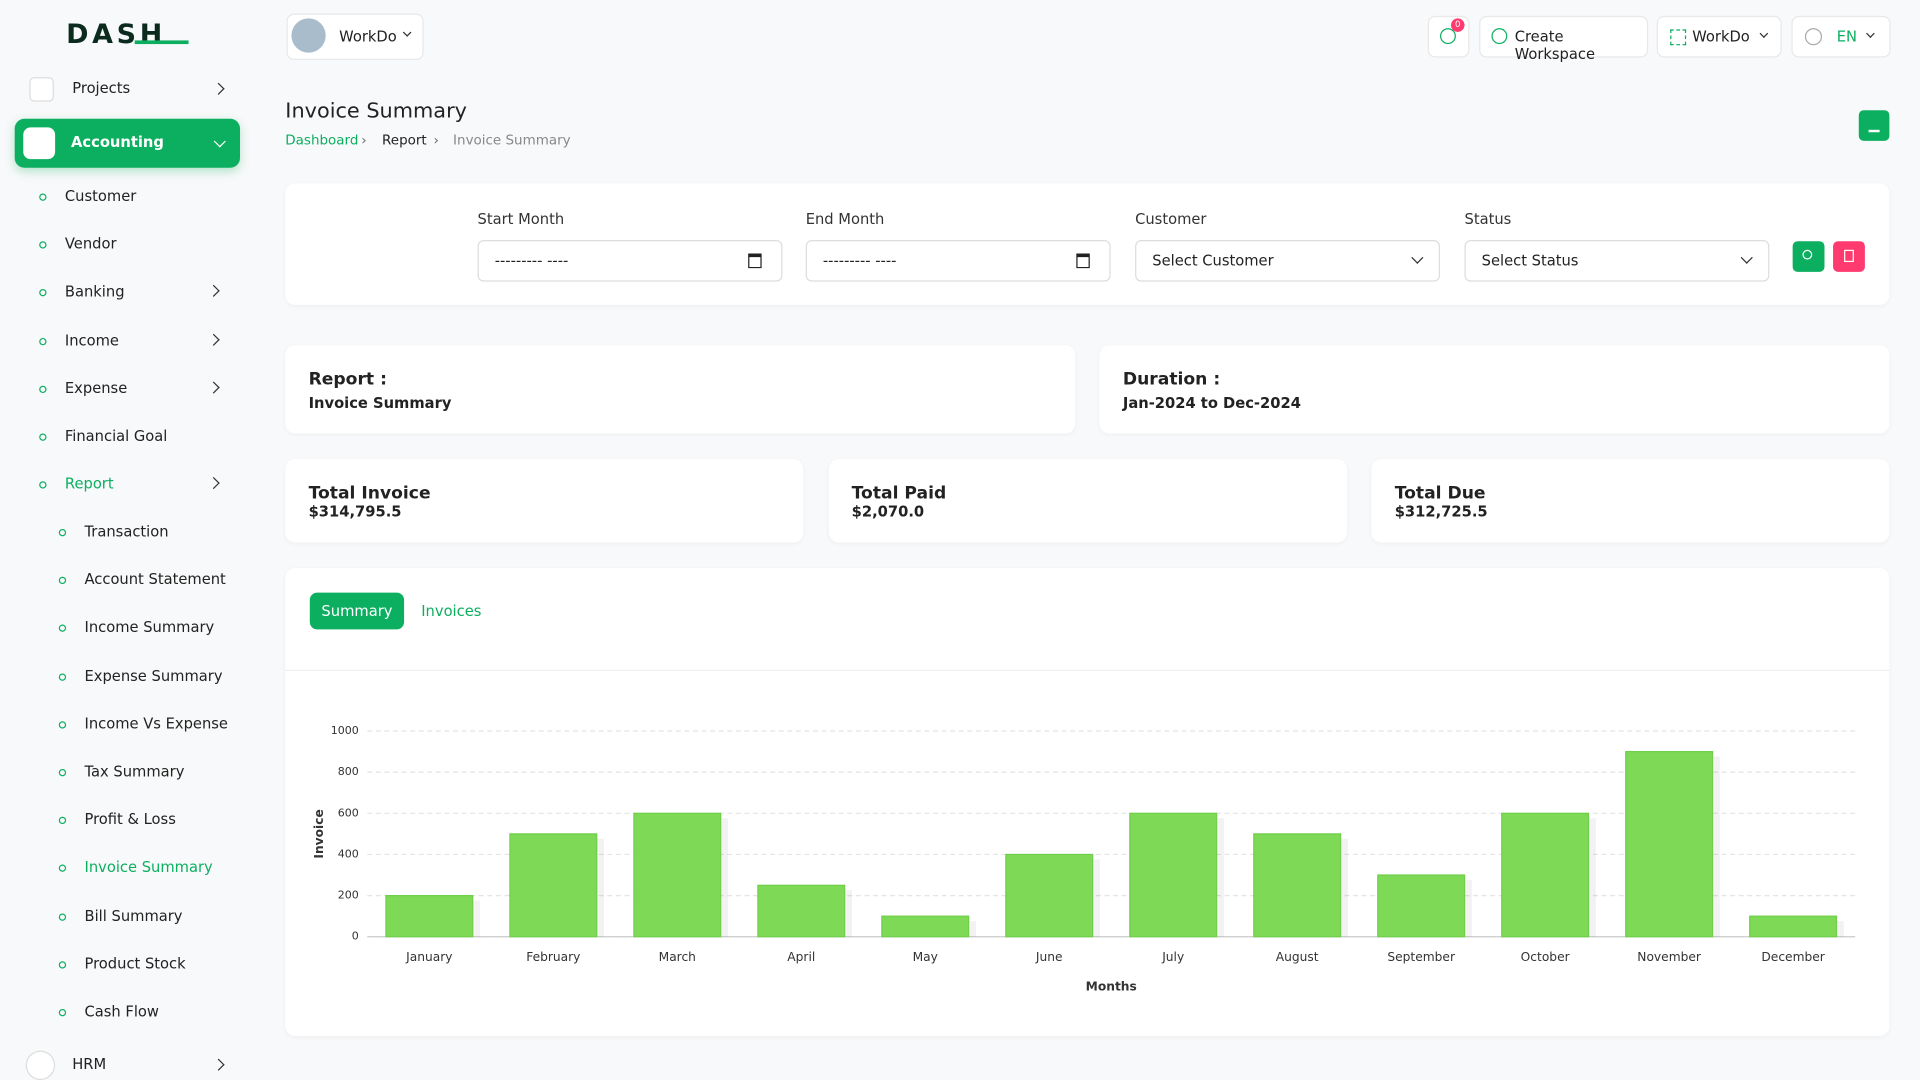 The height and width of the screenshot is (1080, 1920). Describe the element at coordinates (134, 771) in the screenshot. I see `nav-item: Tax Summary` at that location.